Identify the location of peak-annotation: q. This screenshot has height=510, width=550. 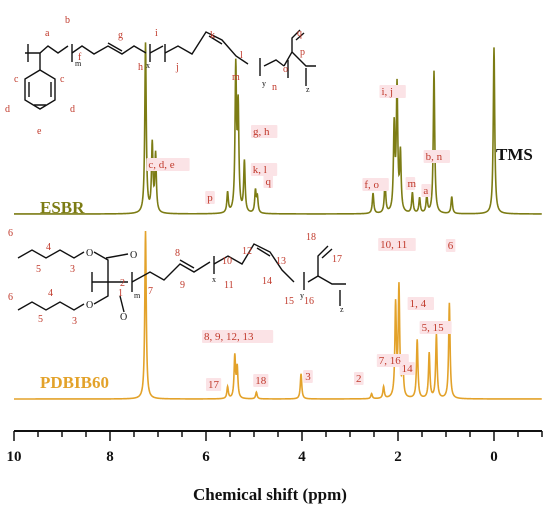
(268, 182).